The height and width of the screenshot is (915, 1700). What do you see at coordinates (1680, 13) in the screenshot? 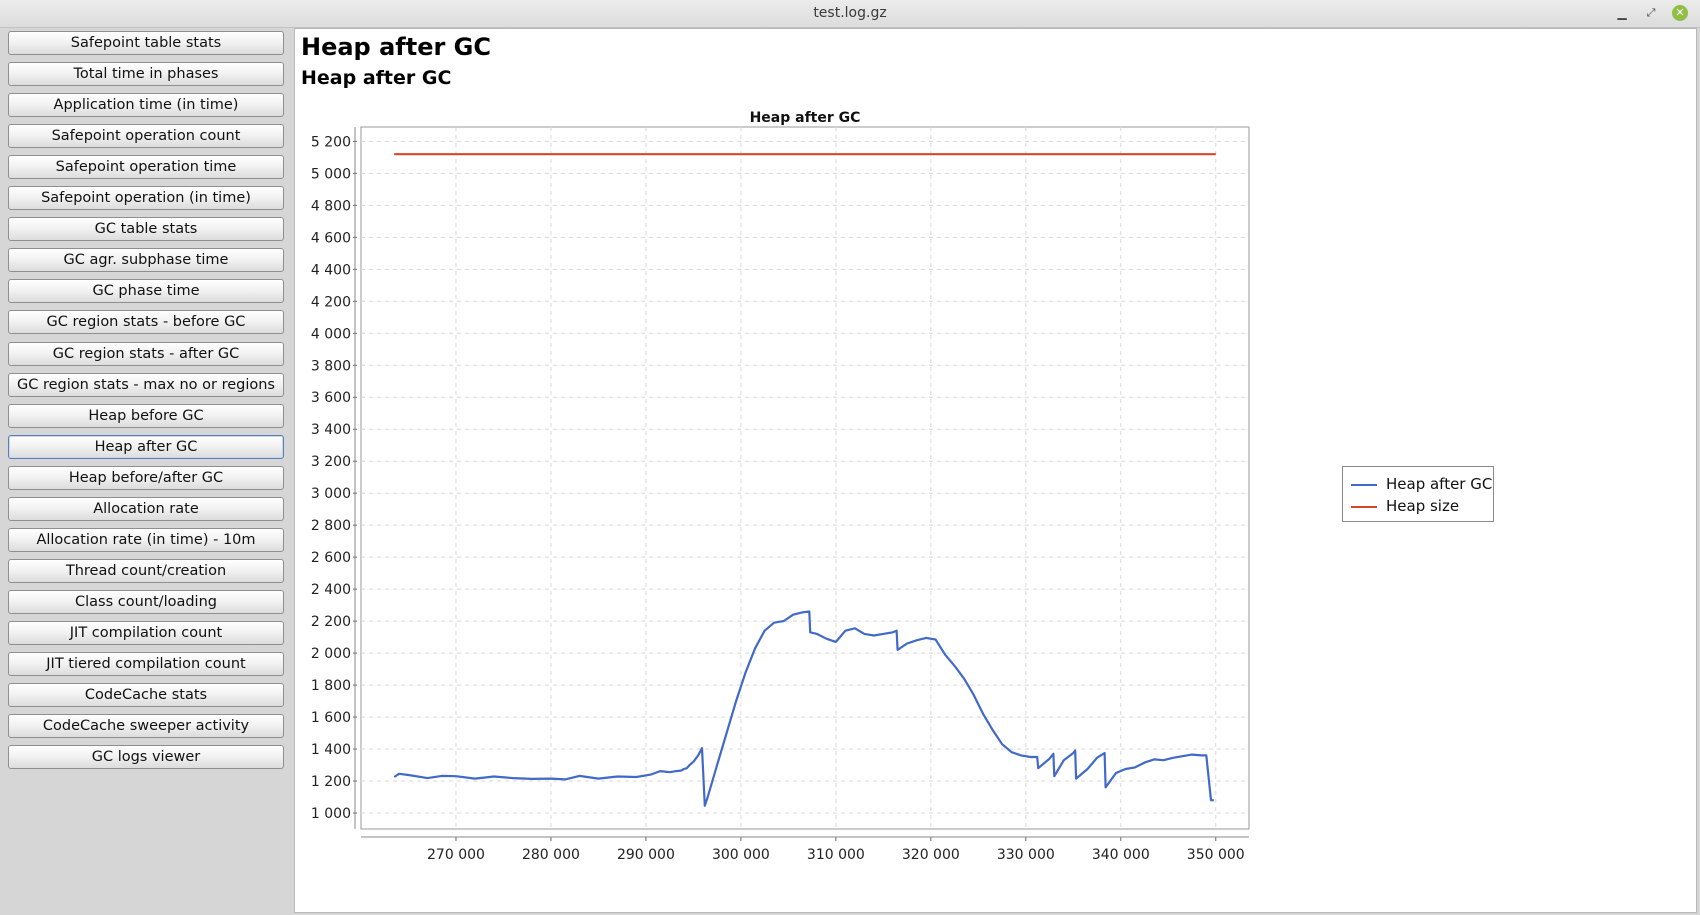
I see `close-icon: ✕` at bounding box center [1680, 13].